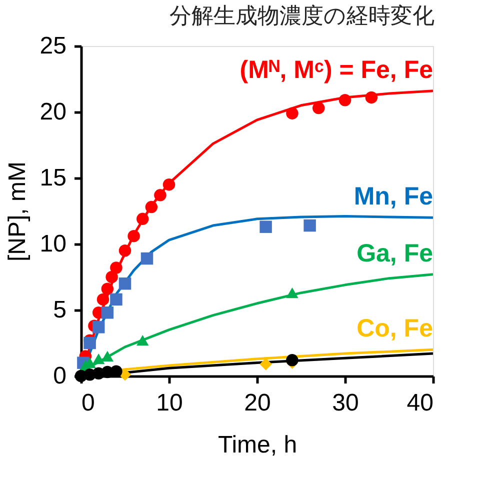 This screenshot has width=504, height=498. I want to click on x-tick-label: 20, so click(257, 403).